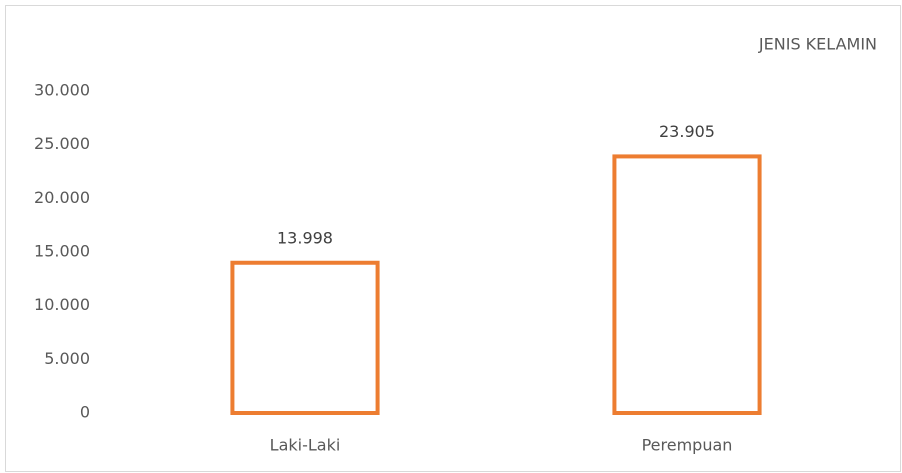  Describe the element at coordinates (62, 143) in the screenshot. I see `y-tick-label: 25.000` at that location.